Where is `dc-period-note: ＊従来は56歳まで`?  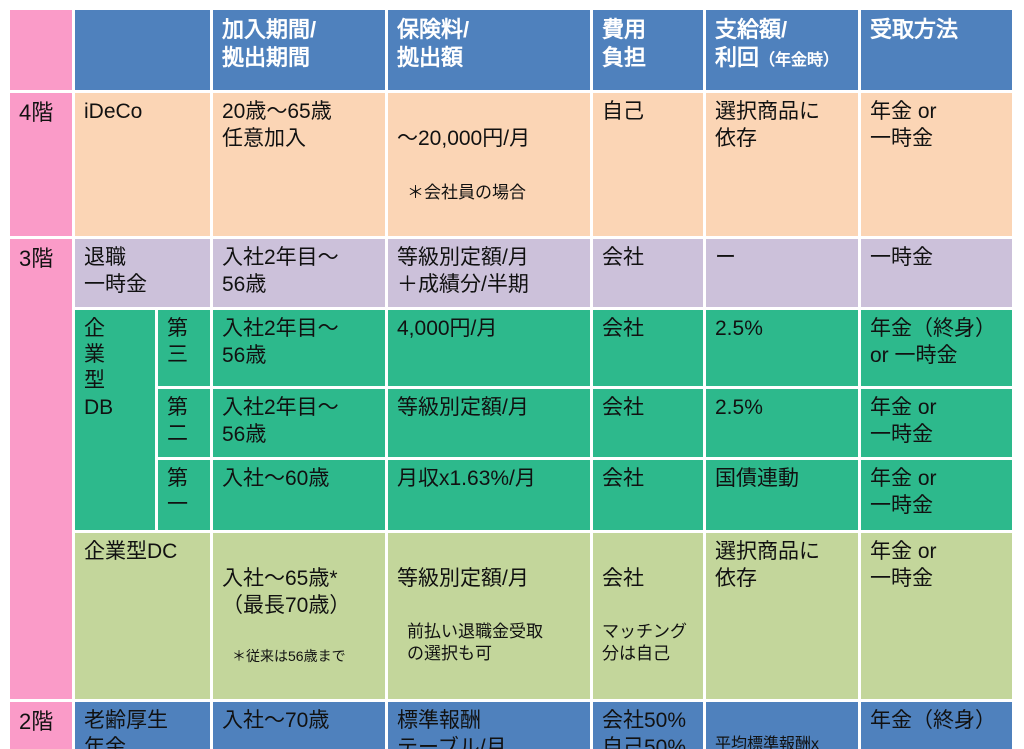
dc-period-note: ＊従来は56歳まで is located at coordinates (289, 656).